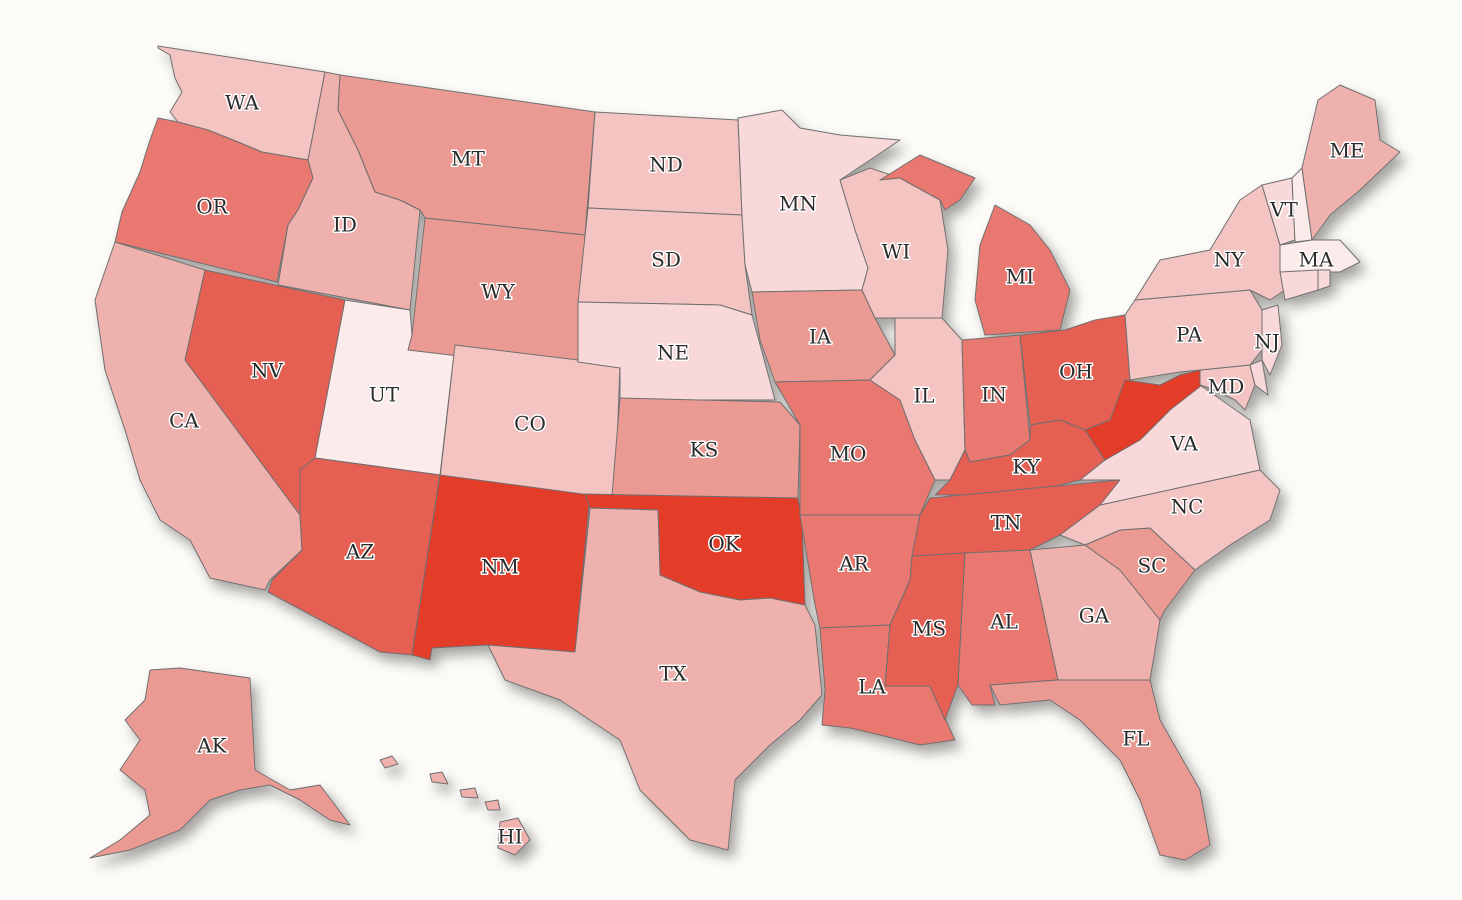 This screenshot has height=900, width=1462. What do you see at coordinates (1151, 566) in the screenshot?
I see `label-sc: SC` at bounding box center [1151, 566].